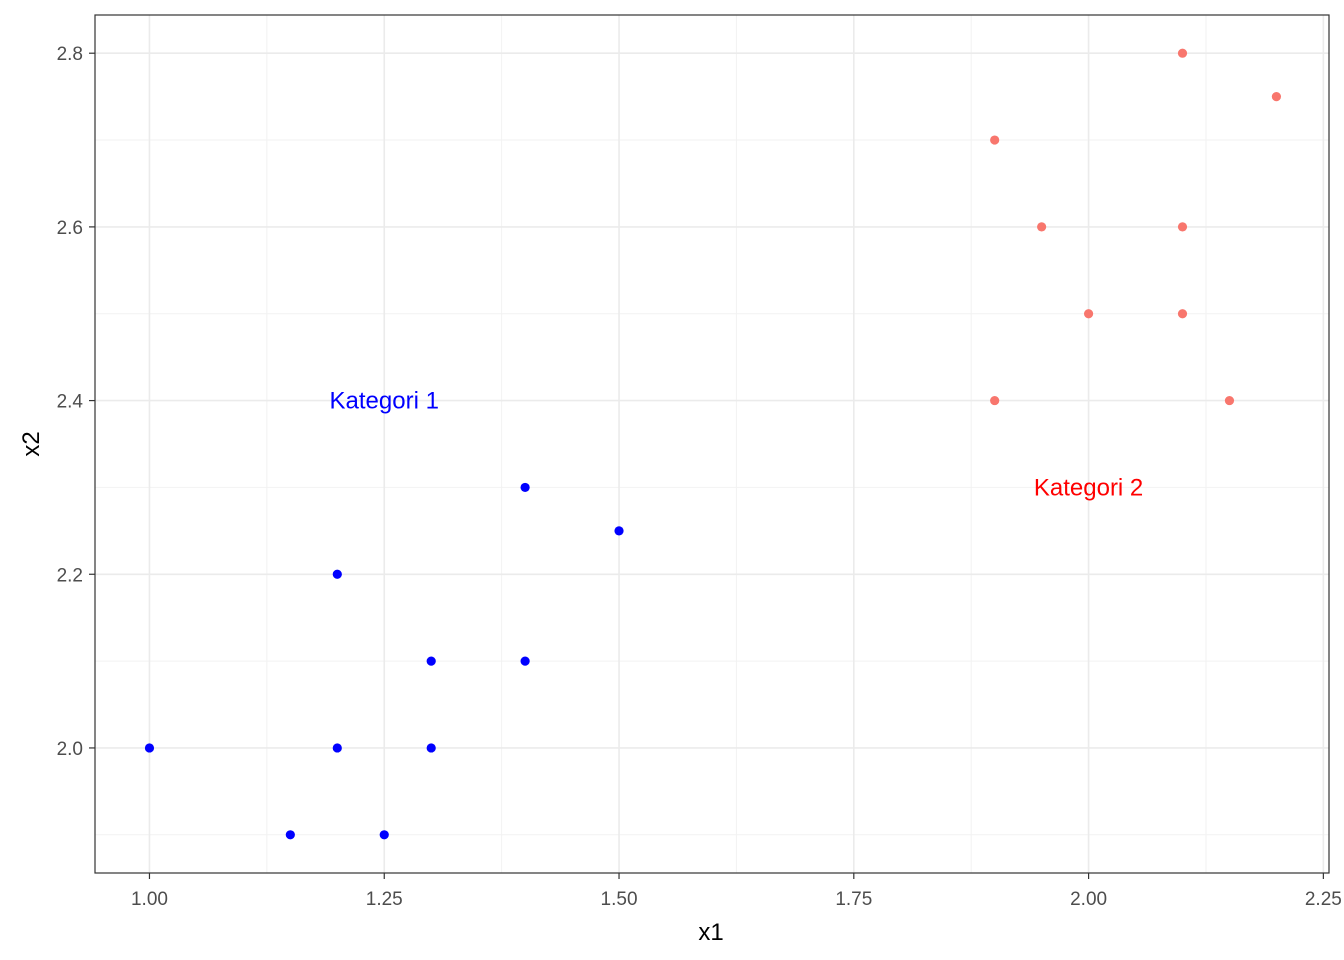 This screenshot has width=1344, height=960. I want to click on x-tick-label: 2.00, so click(1088, 899).